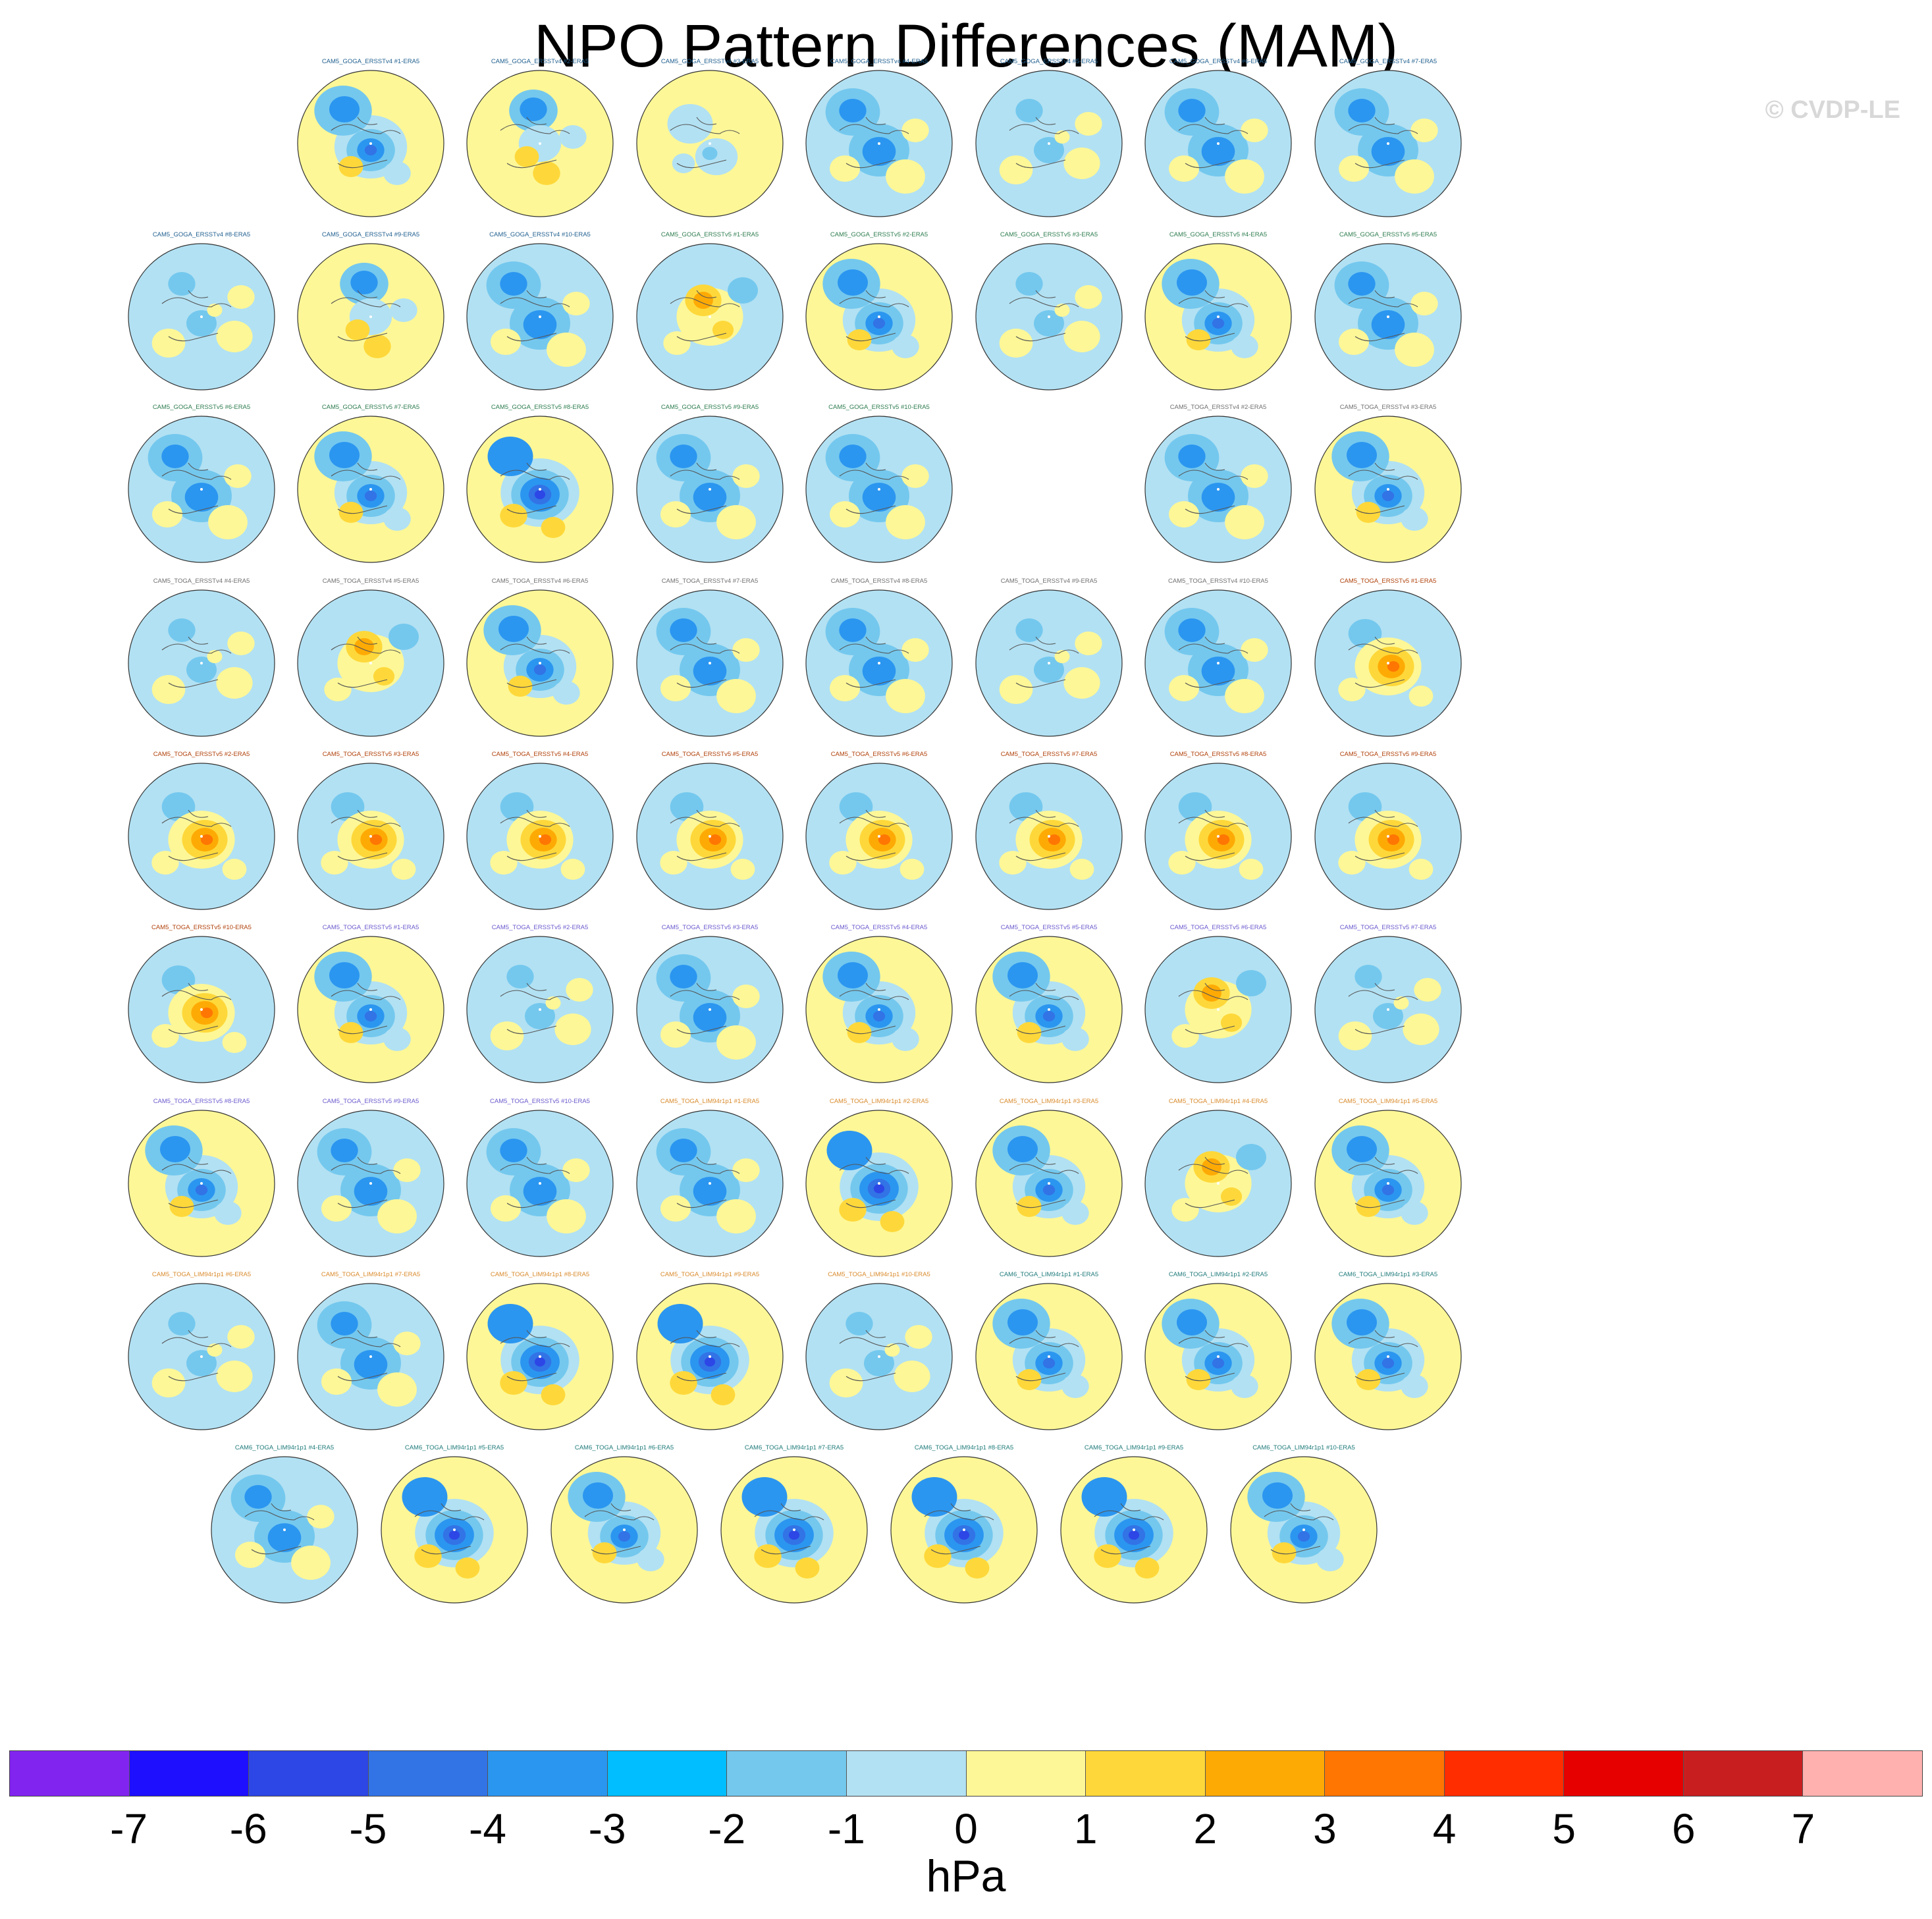  I want to click on panel-title: CAM6_TOGA_LIM94r1p1 #2-ERA5, so click(1218, 1274).